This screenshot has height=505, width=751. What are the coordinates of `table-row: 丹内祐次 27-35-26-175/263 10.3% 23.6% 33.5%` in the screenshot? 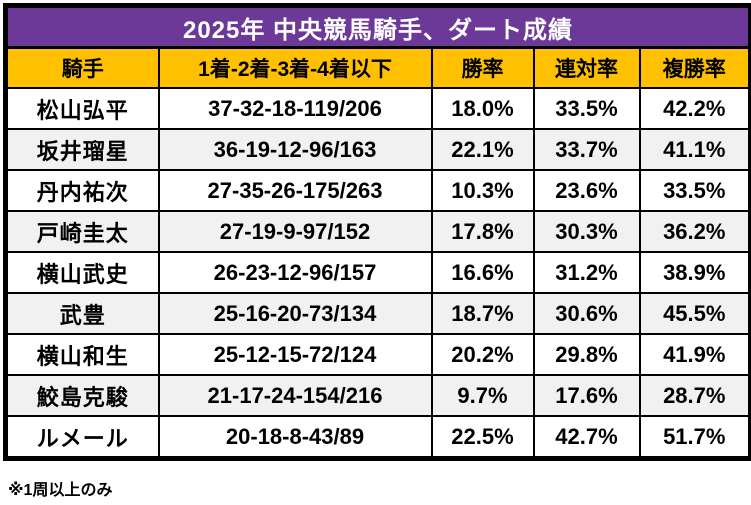 It's located at (377, 190).